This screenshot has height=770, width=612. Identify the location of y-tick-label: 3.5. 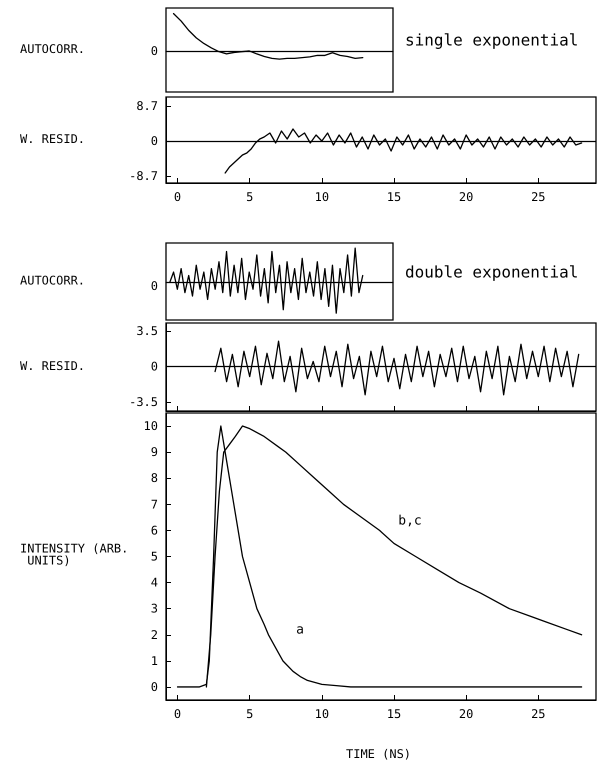
(147, 331).